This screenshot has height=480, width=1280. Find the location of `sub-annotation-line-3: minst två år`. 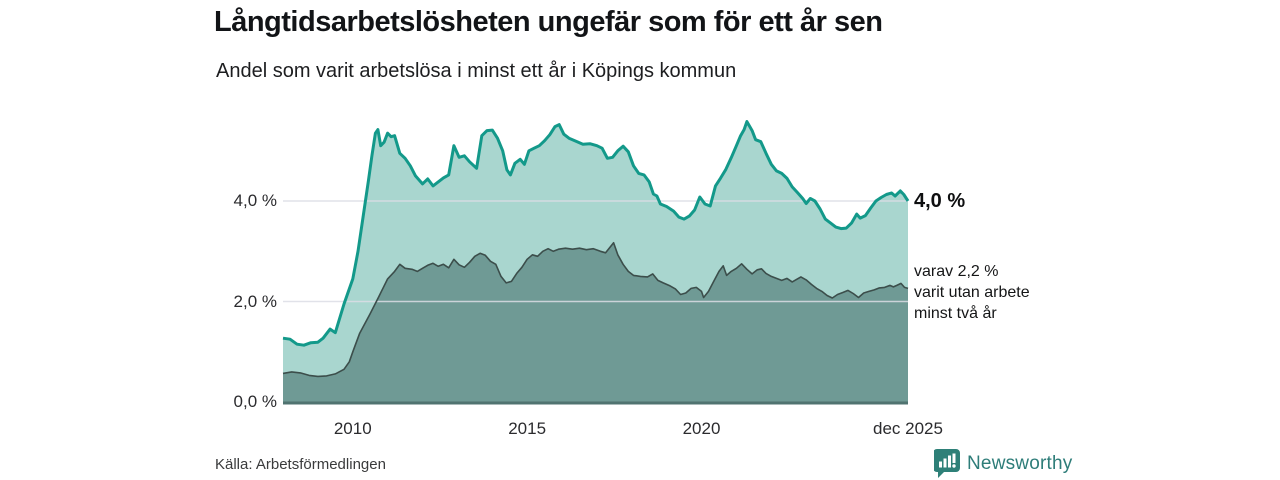

sub-annotation-line-3: minst två år is located at coordinates (955, 313).